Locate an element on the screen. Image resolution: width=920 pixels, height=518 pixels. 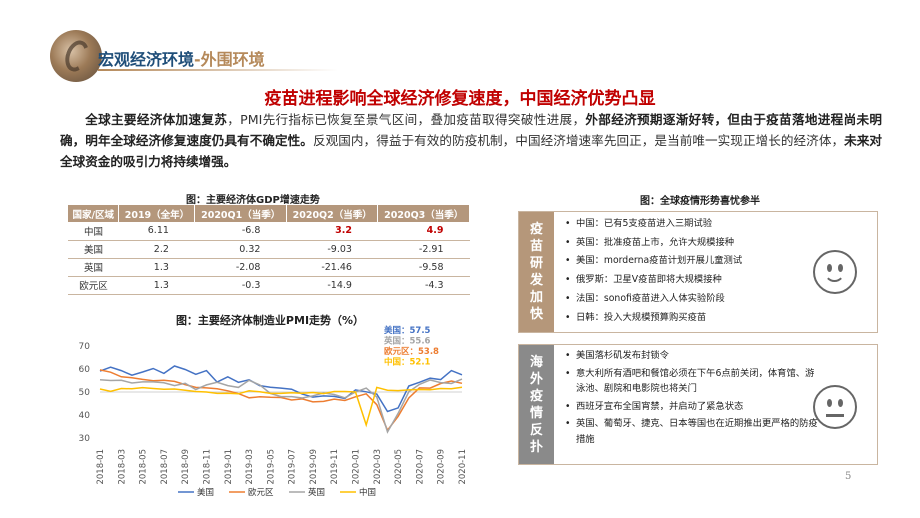
end-value-label: 欧元区：53.8 is located at coordinates (411, 351).